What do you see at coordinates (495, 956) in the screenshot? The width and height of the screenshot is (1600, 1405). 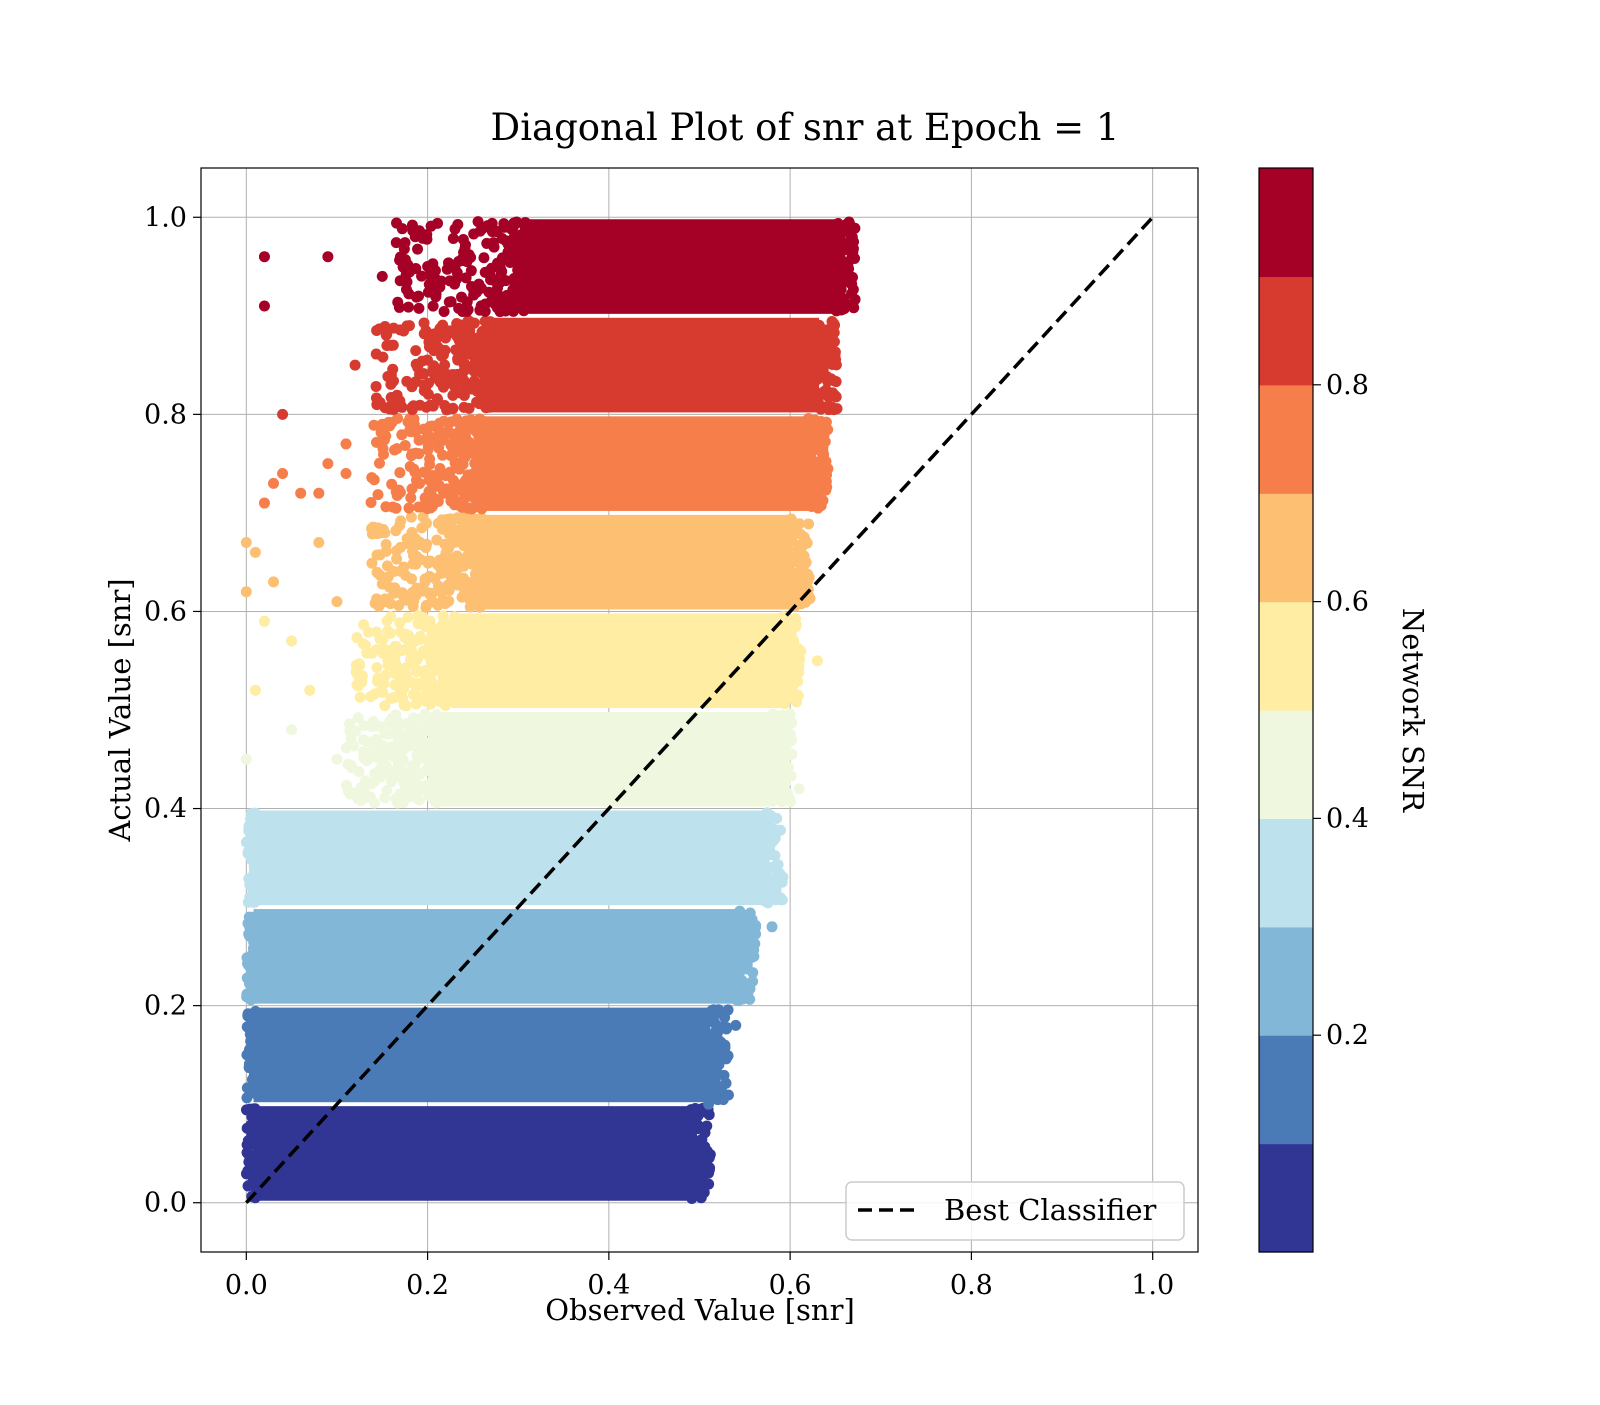 I see `band-core` at bounding box center [495, 956].